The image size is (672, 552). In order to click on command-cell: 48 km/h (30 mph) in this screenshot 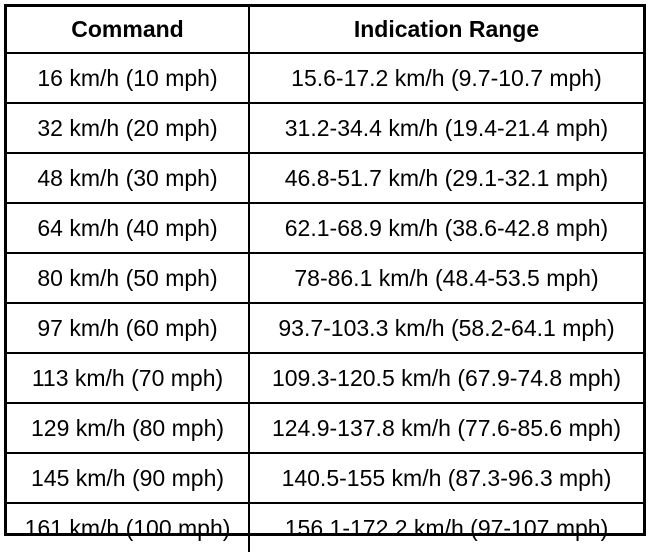, I will do `click(128, 178)`.